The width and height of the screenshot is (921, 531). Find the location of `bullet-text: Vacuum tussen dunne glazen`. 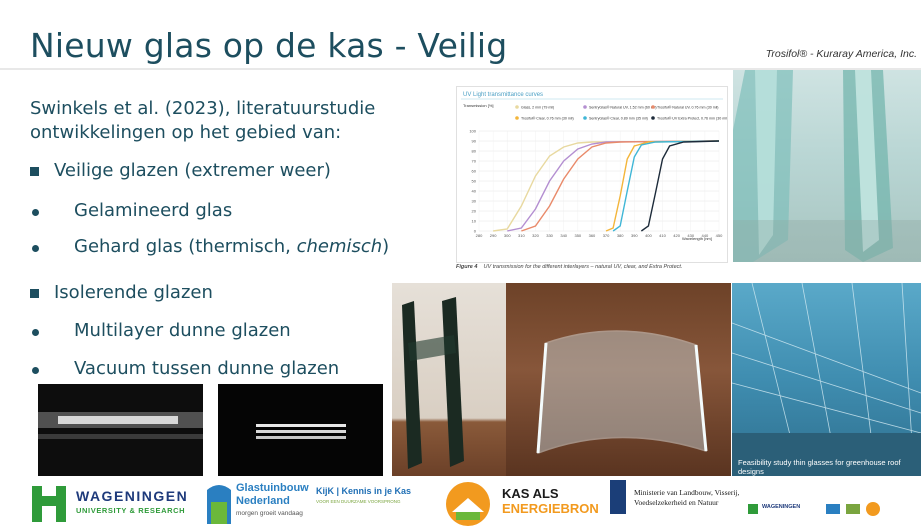

bullet-text: Vacuum tussen dunne glazen is located at coordinates (207, 368).